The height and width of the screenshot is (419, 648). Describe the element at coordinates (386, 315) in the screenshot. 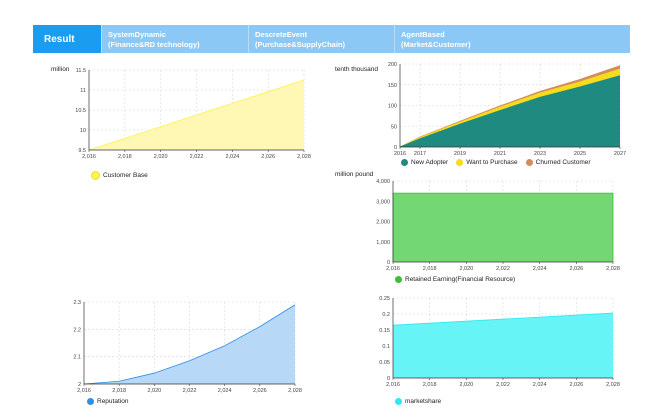

I see `marketshare-y-tick-label: 0.2` at that location.